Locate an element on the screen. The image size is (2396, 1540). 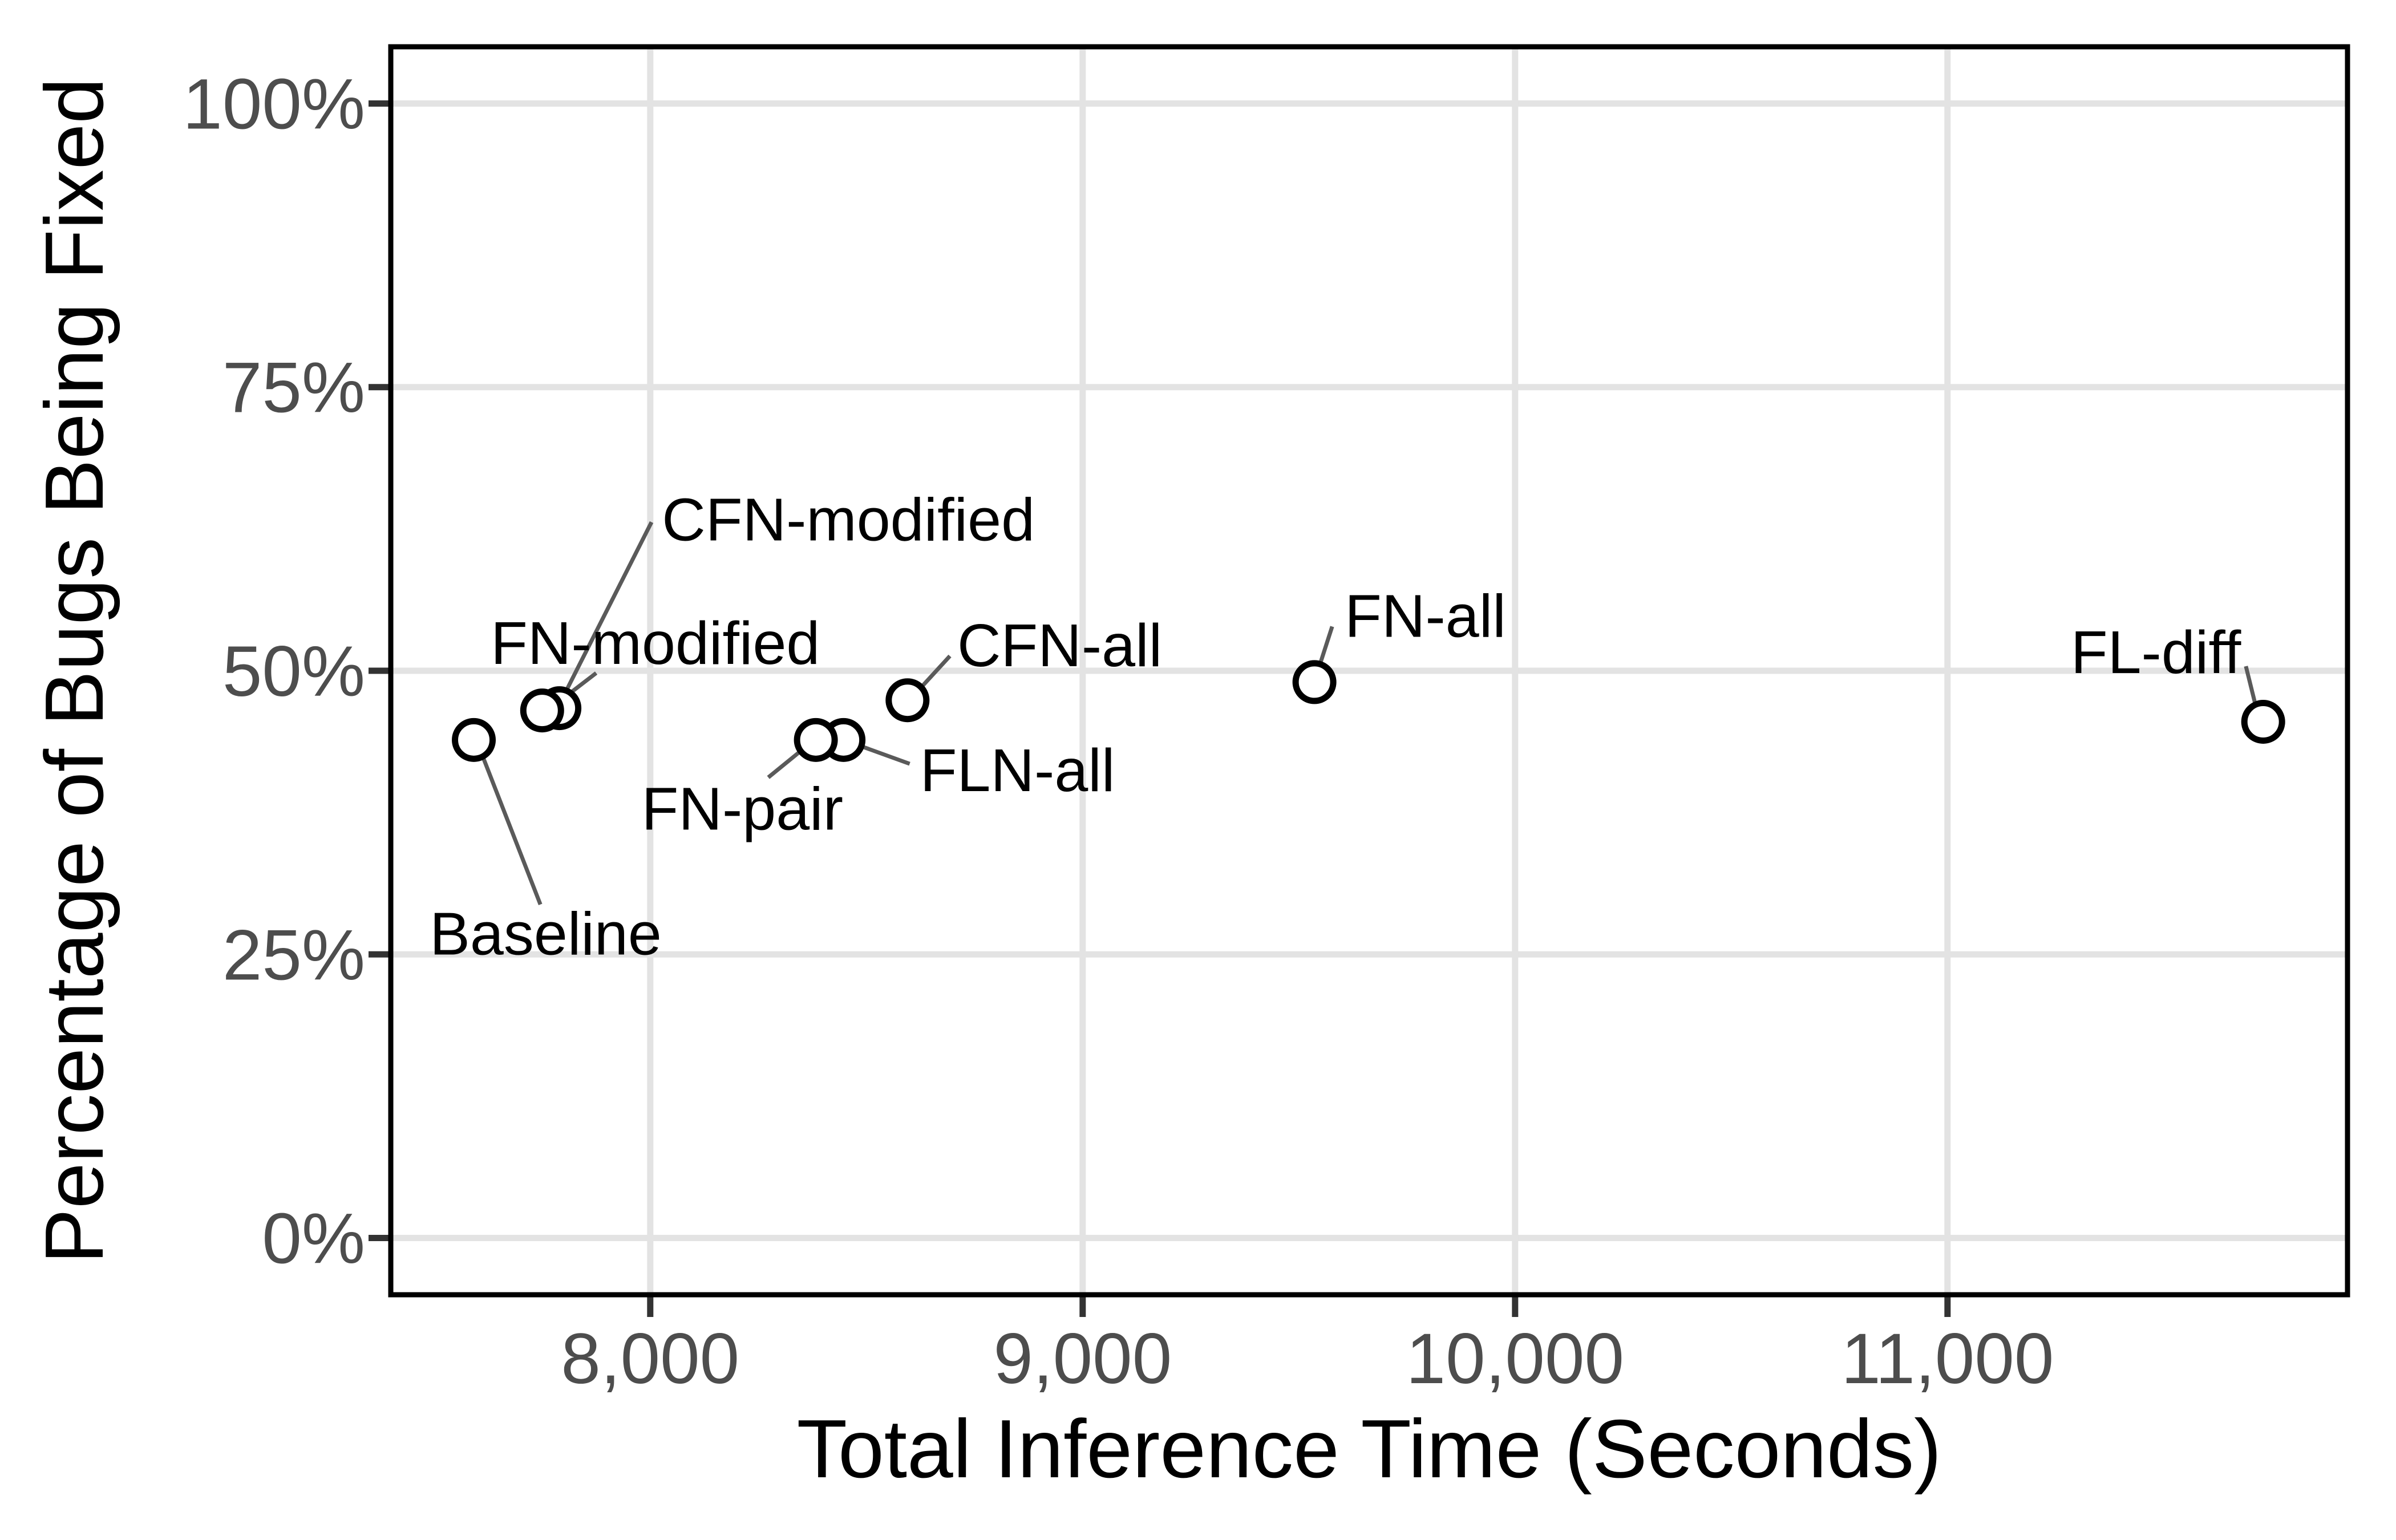
data-points is located at coordinates (1368, 711).